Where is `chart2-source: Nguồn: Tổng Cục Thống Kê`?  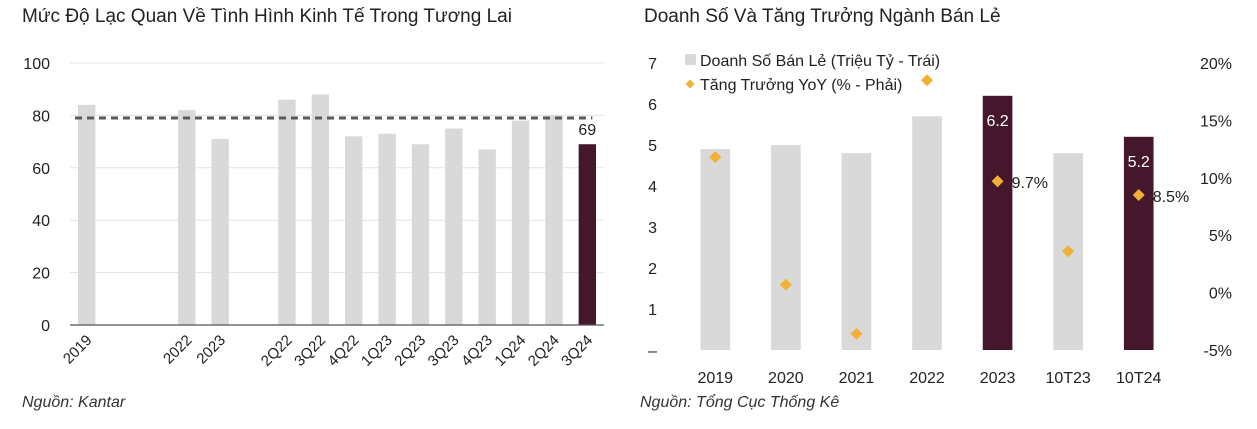 chart2-source: Nguồn: Tổng Cục Thống Kê is located at coordinates (740, 402).